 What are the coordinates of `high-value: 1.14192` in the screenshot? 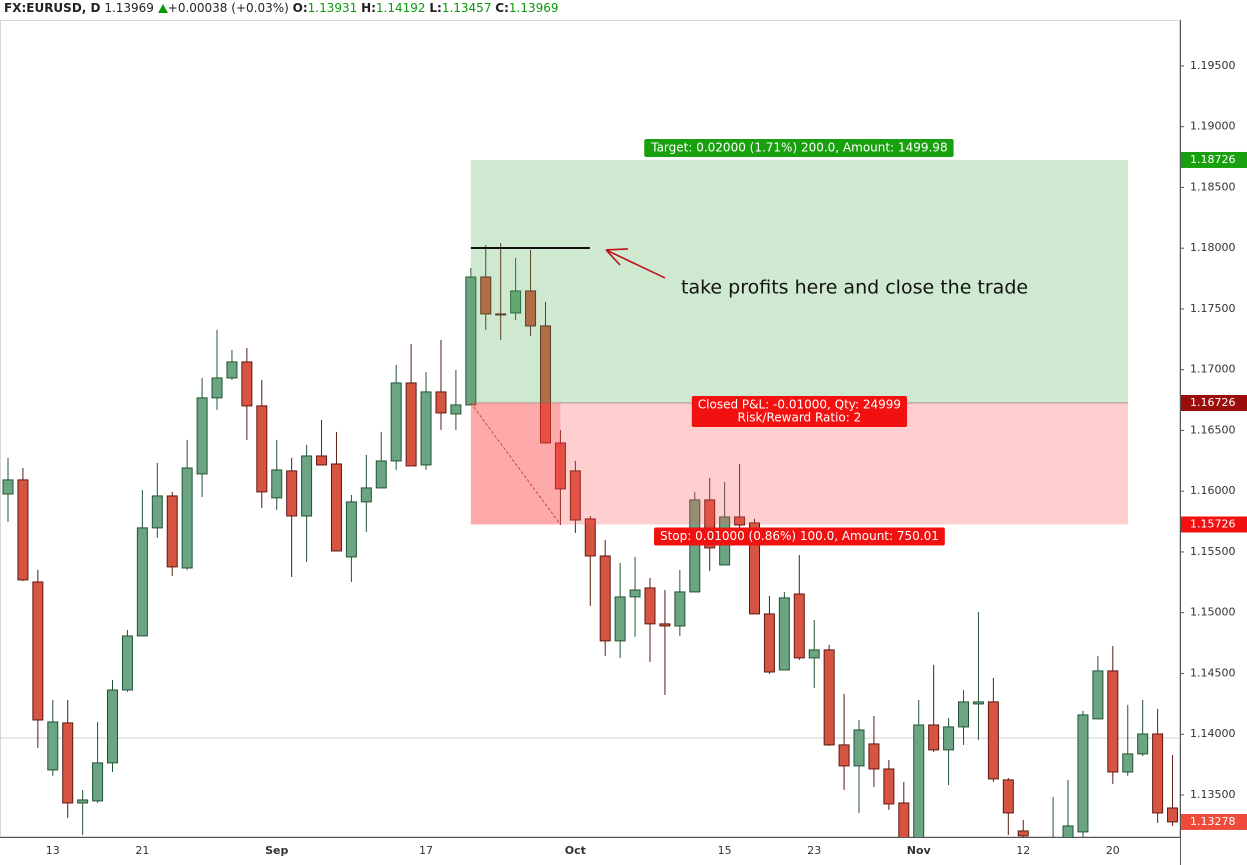 It's located at (400, 8).